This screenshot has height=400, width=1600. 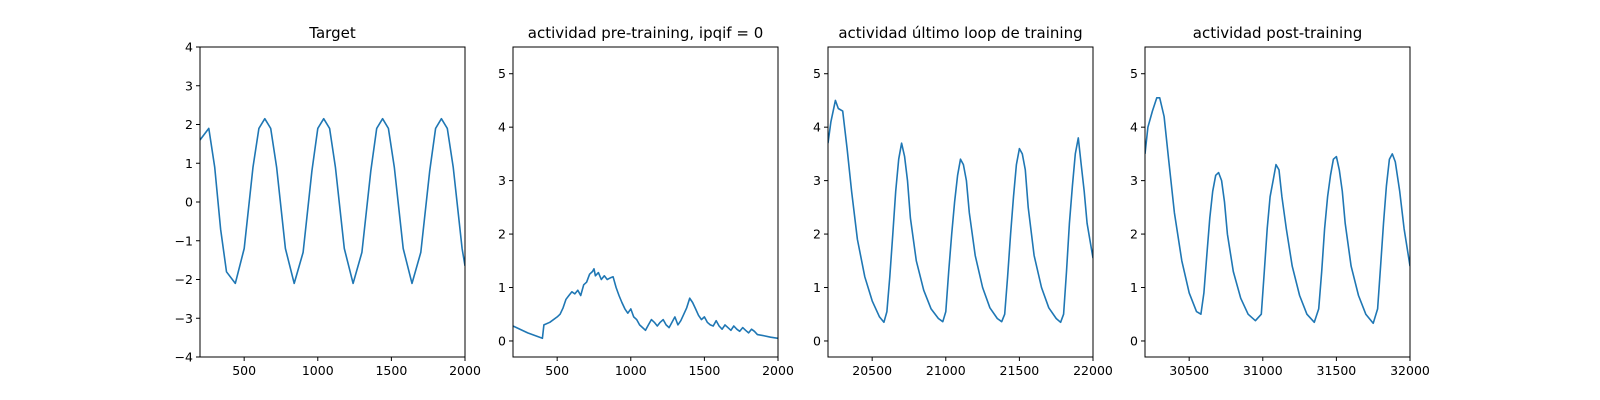 I want to click on x-tick-label: 32000, so click(x=1410, y=370).